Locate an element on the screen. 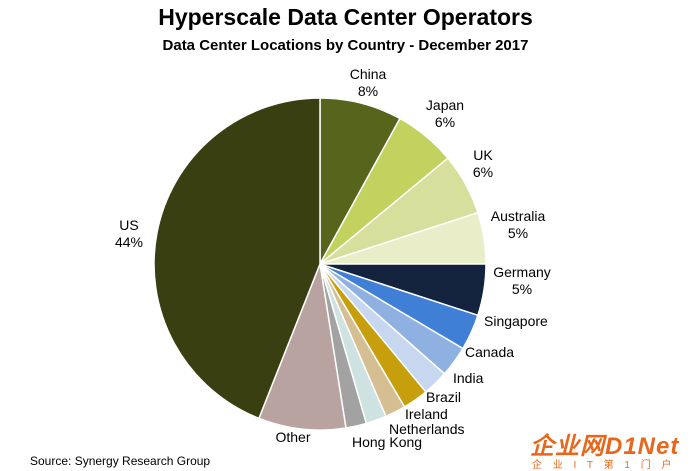 The height and width of the screenshot is (471, 691). slice-label-hong-kong: Hong Kong is located at coordinates (387, 442).